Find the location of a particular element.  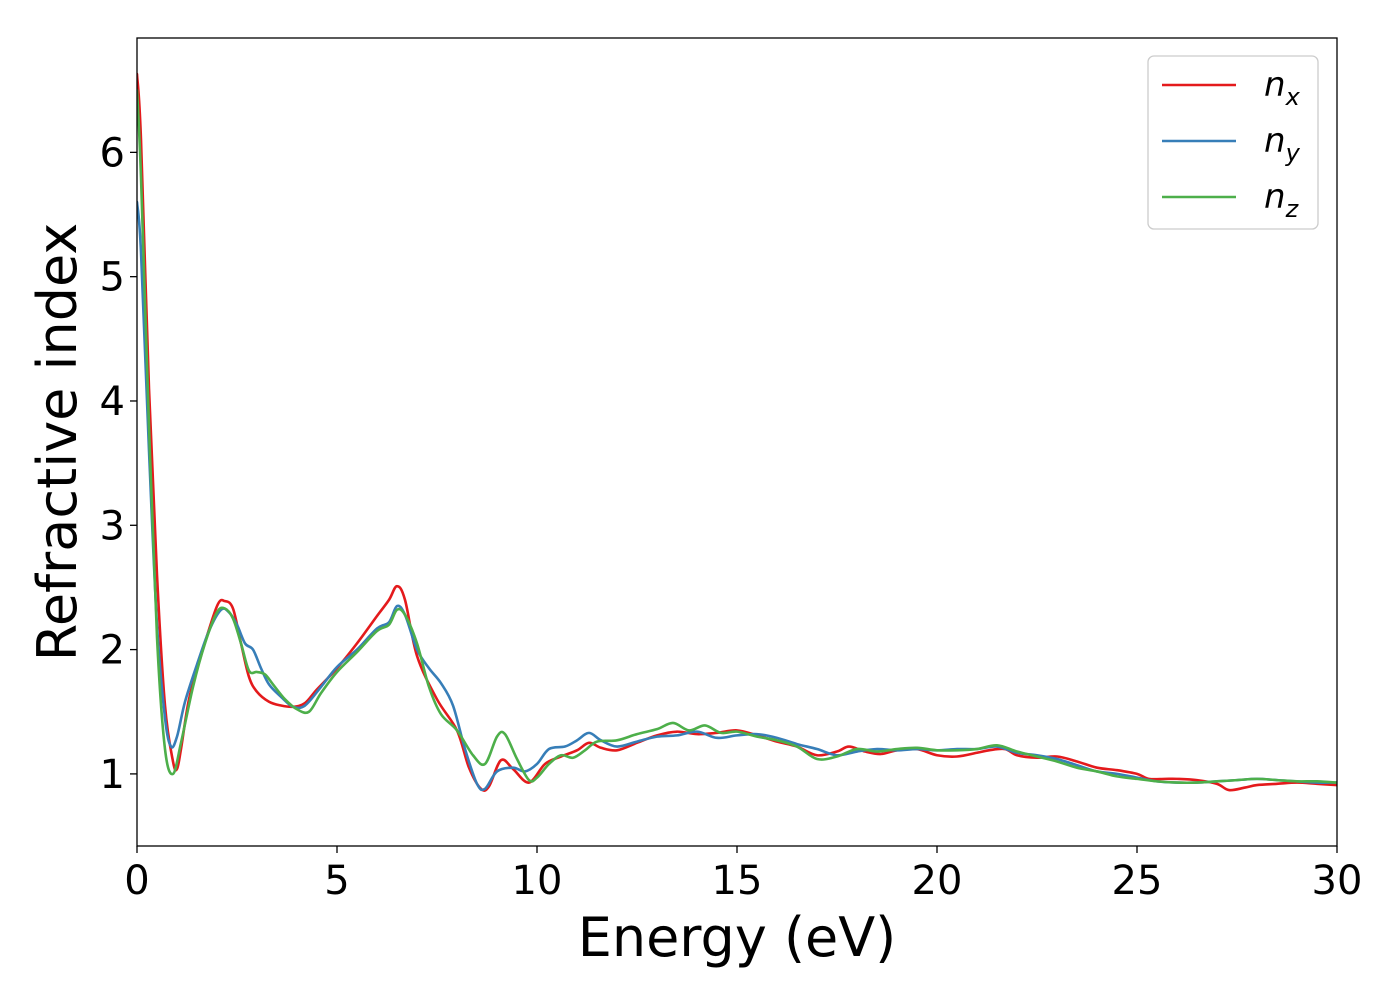

y-tick-label: 4 is located at coordinates (112, 402).